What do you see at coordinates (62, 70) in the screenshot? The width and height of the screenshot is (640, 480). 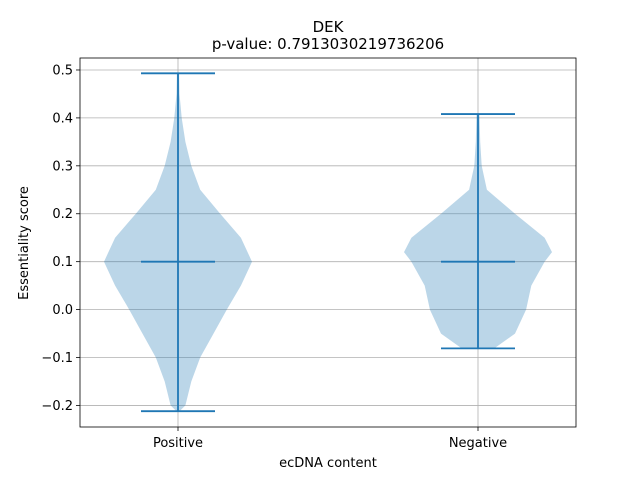 I see `y-tick-label: 0.5` at bounding box center [62, 70].